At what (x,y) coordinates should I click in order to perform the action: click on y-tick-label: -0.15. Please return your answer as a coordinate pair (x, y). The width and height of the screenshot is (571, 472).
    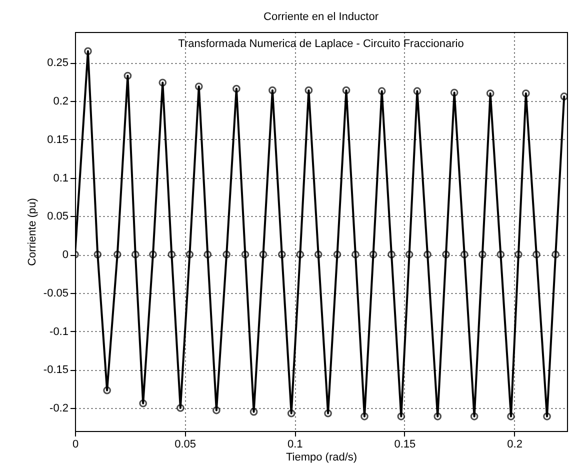
    Looking at the image, I should click on (55, 370).